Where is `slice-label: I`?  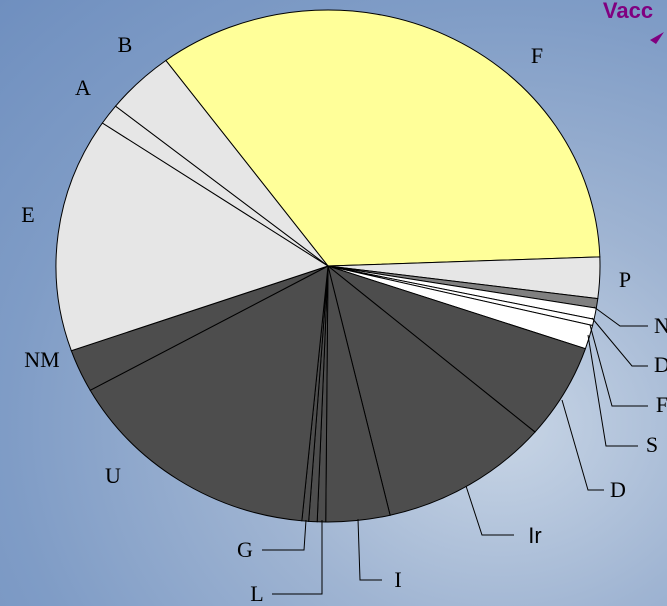 slice-label: I is located at coordinates (397, 579).